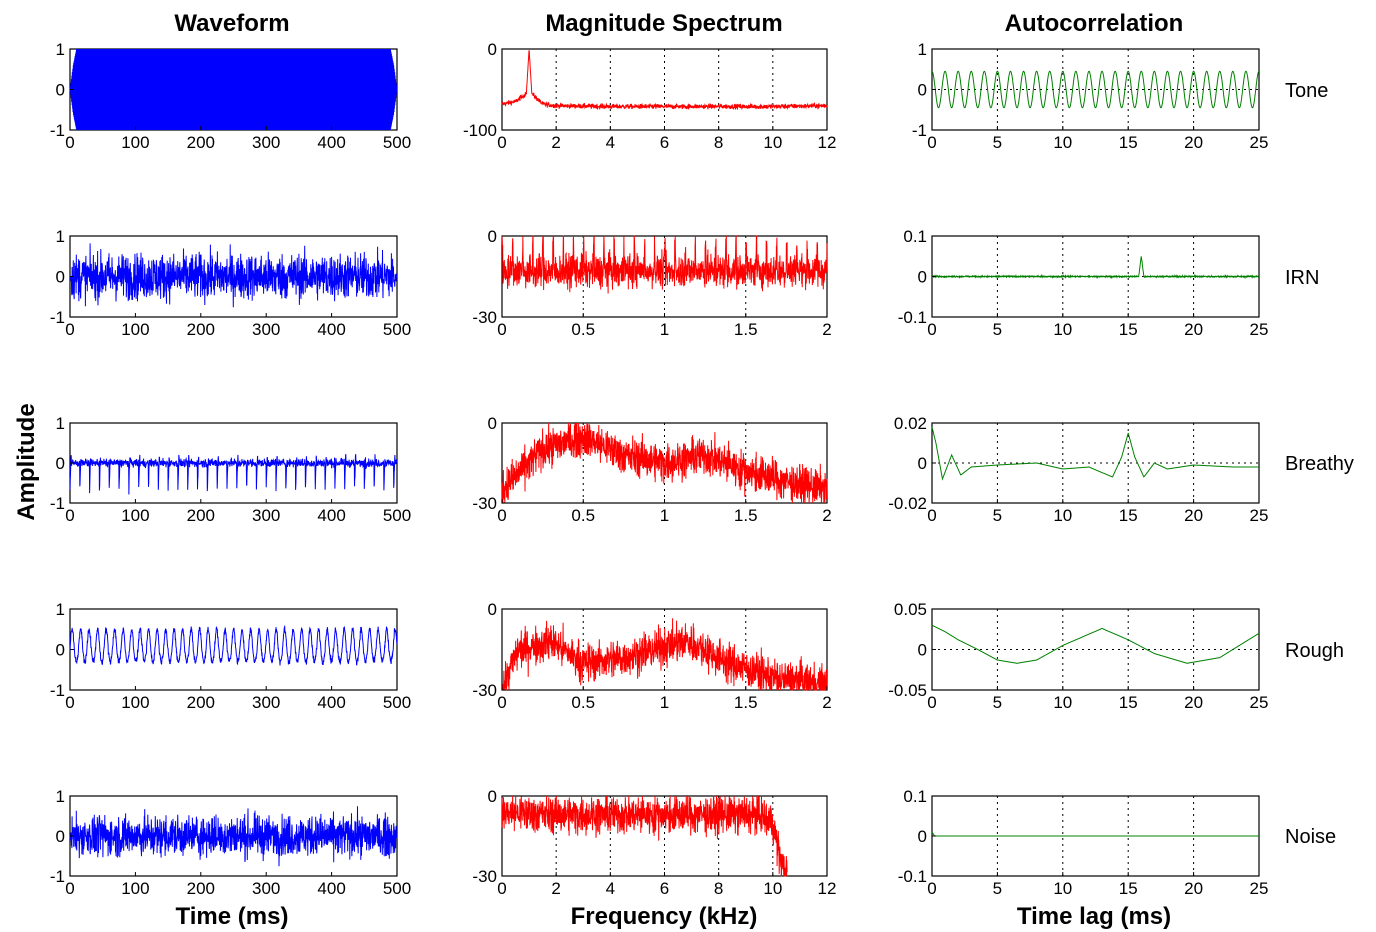 The image size is (1376, 932). I want to click on row-label-tone: Tone, so click(1306, 91).